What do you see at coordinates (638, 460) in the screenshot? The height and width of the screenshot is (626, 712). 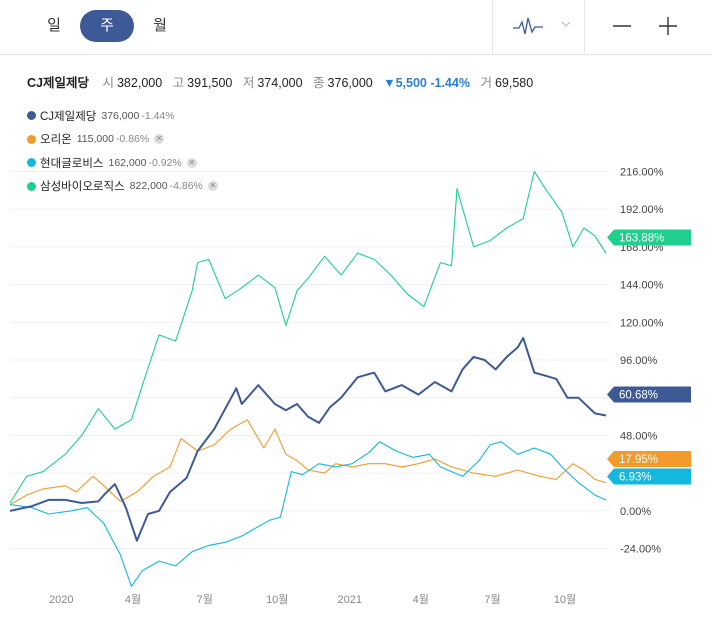 I see `last-value-label: 17.95%` at bounding box center [638, 460].